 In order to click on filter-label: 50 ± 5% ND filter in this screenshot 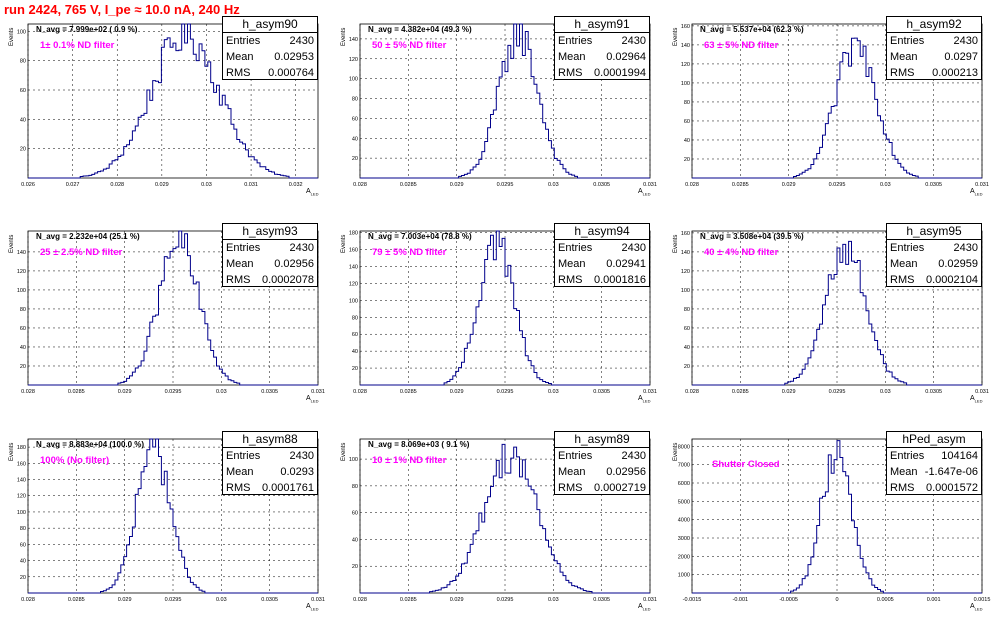, I will do `click(409, 45)`.